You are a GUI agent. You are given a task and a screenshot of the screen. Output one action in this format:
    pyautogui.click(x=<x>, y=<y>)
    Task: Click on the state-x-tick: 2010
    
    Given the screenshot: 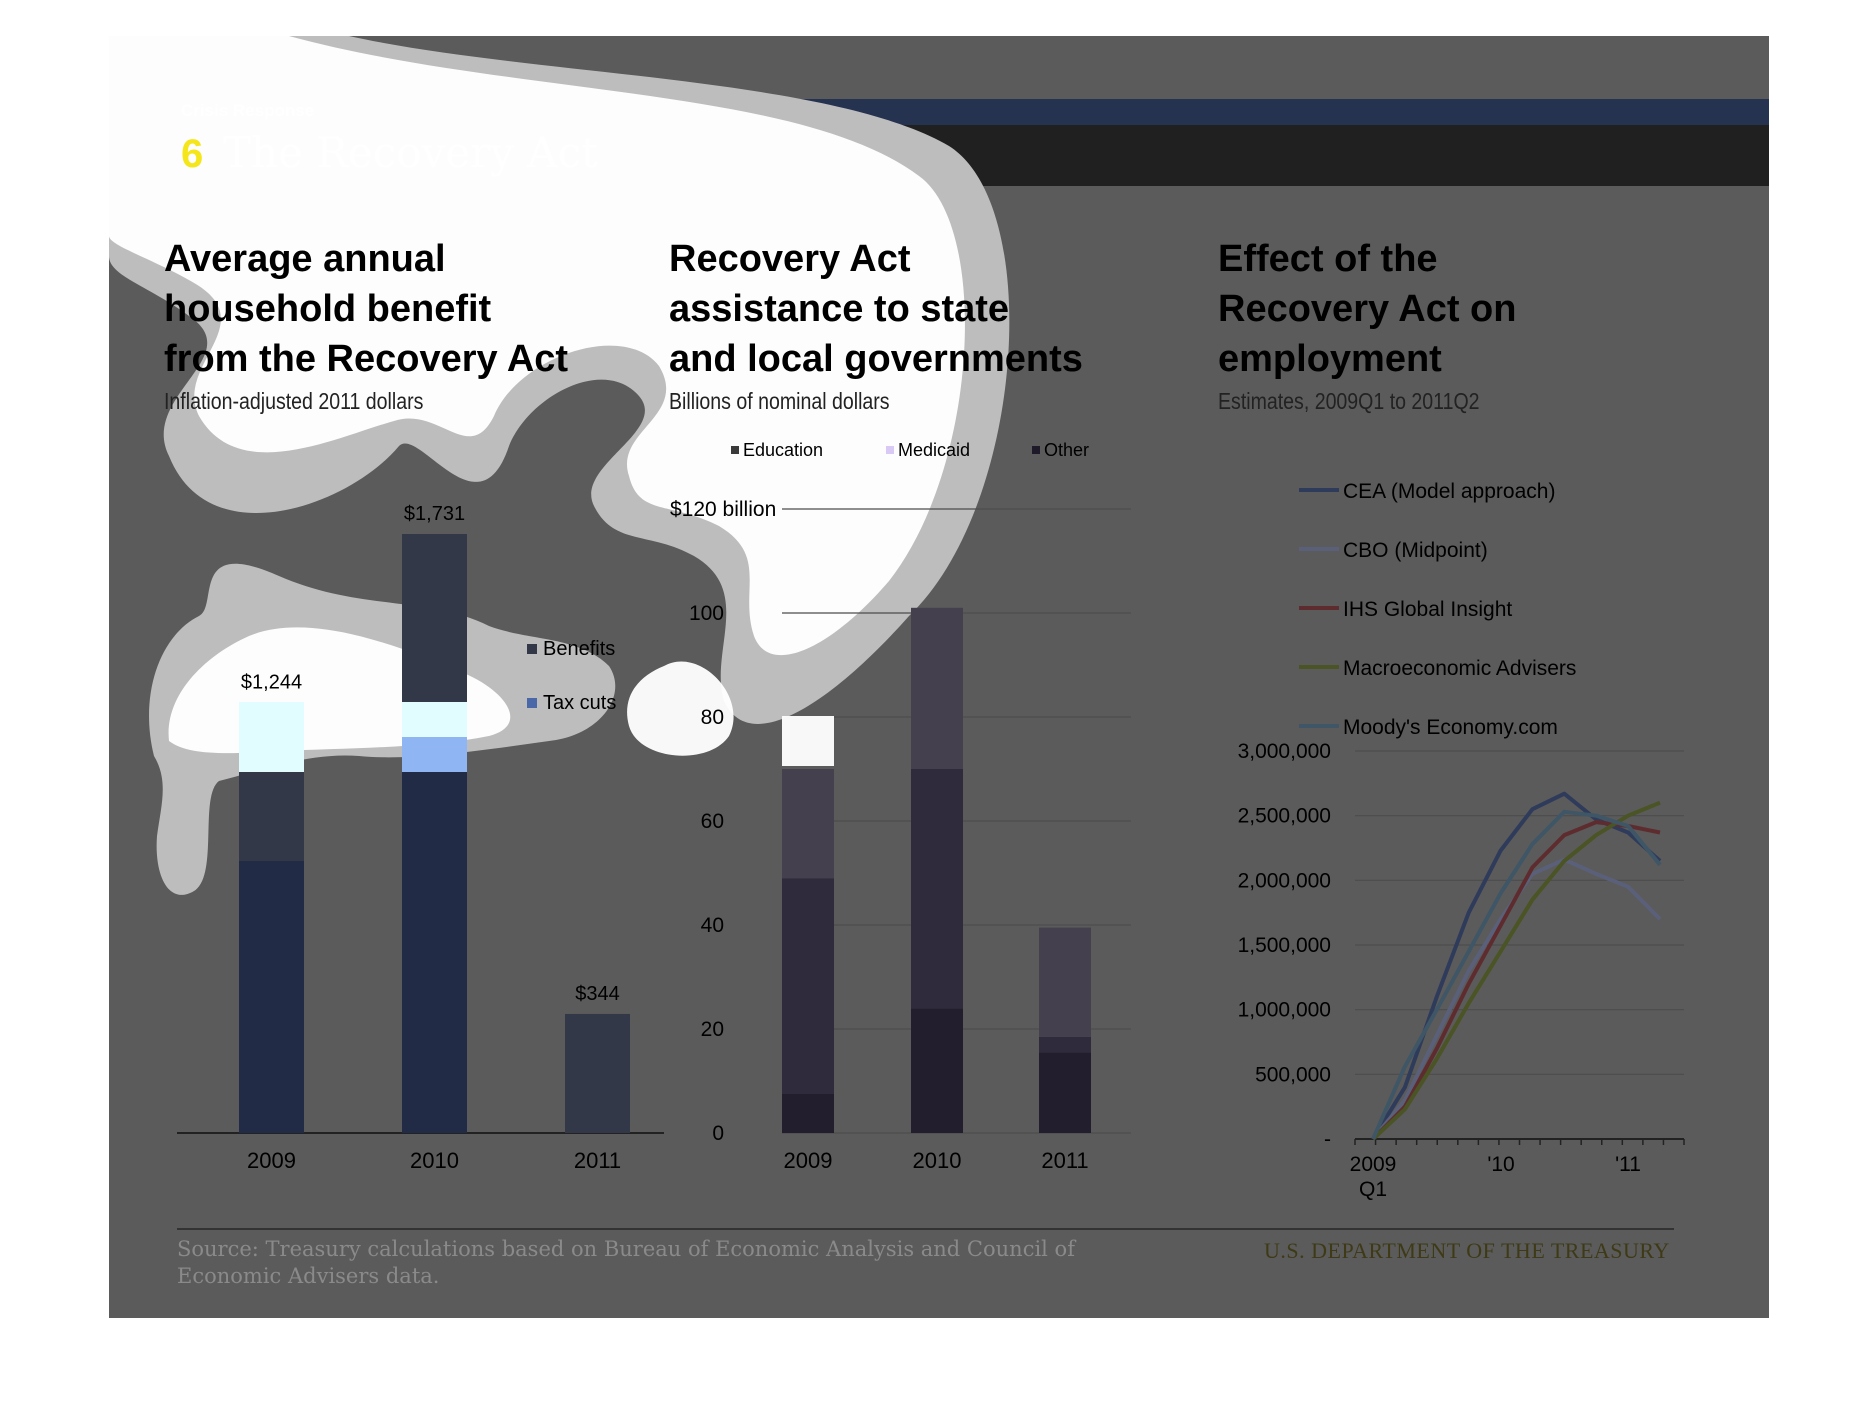 What is the action you would take?
    pyautogui.click(x=937, y=1160)
    